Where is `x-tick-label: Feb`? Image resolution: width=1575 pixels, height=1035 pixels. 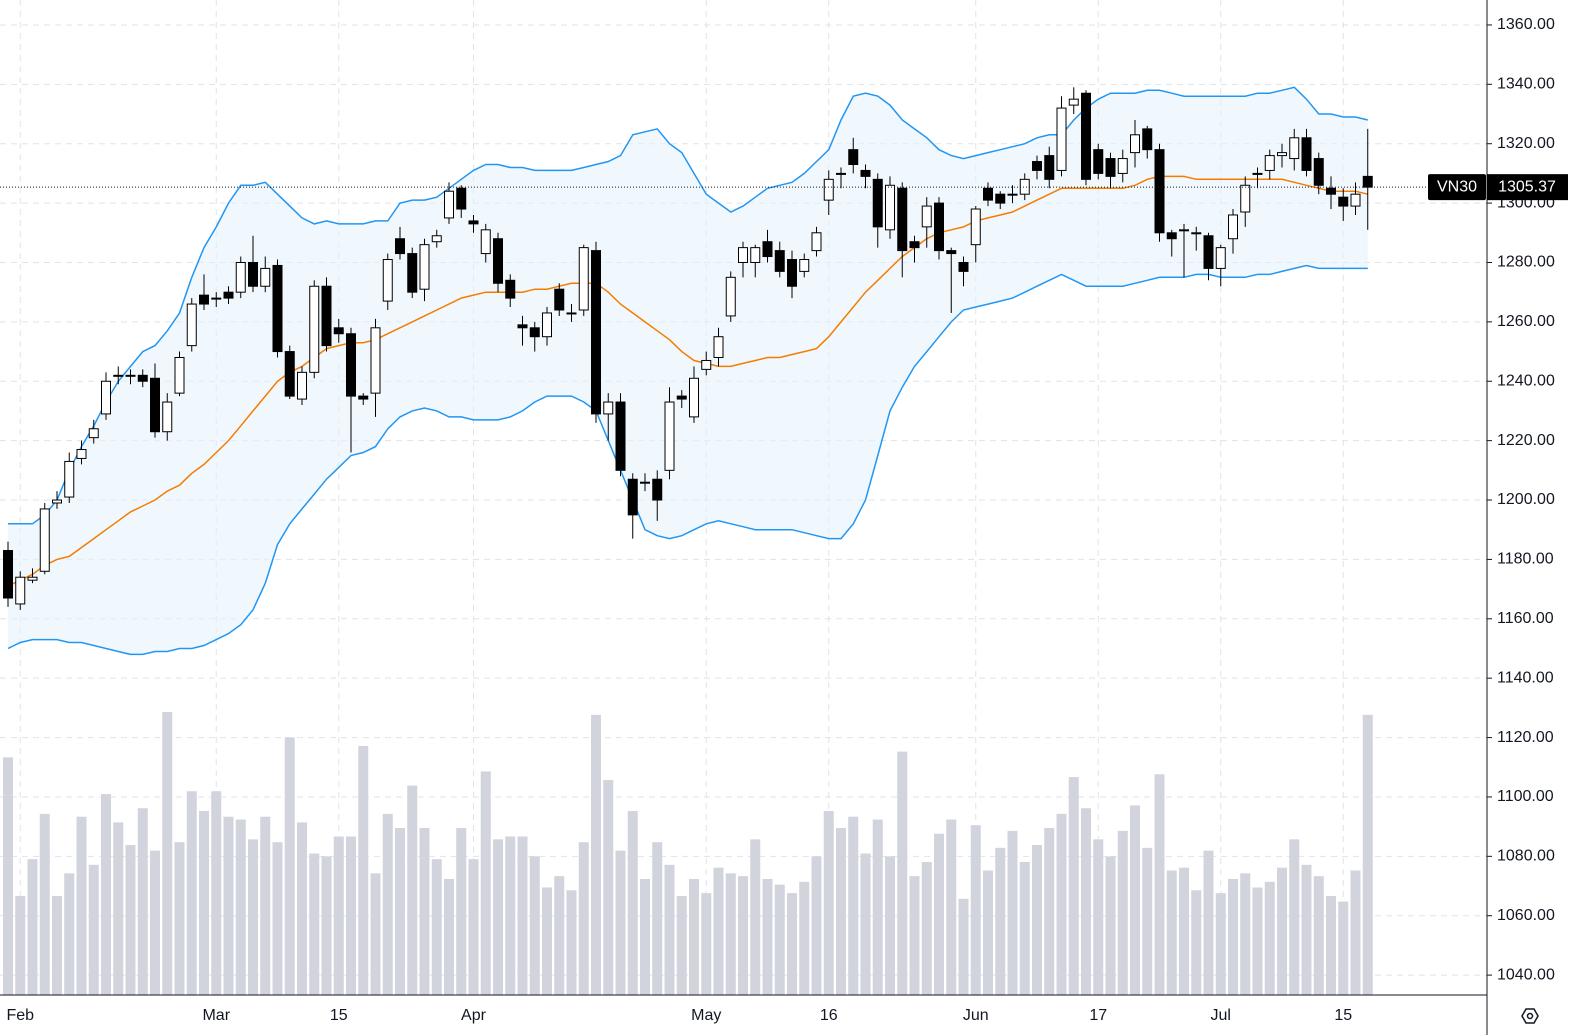
x-tick-label: Feb is located at coordinates (20, 1015).